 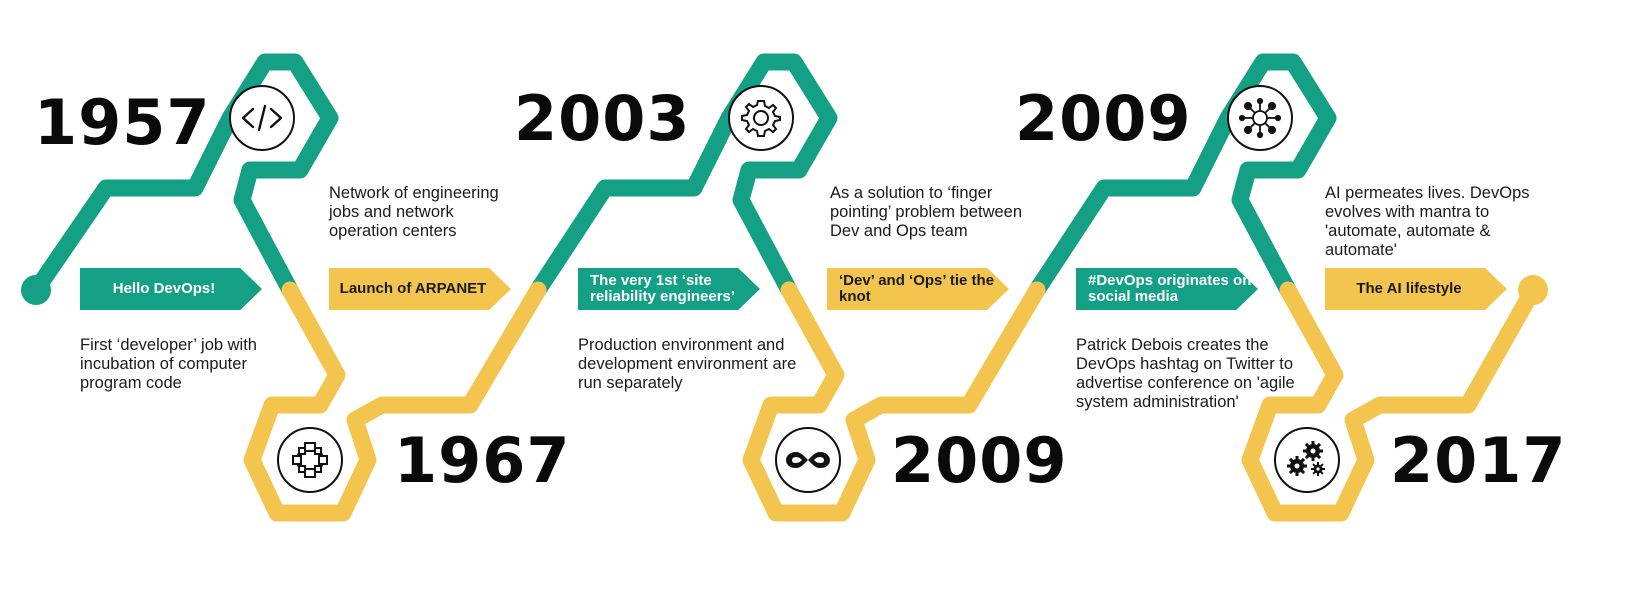 What do you see at coordinates (1103, 118) in the screenshot?
I see `year-2009-top: 2009` at bounding box center [1103, 118].